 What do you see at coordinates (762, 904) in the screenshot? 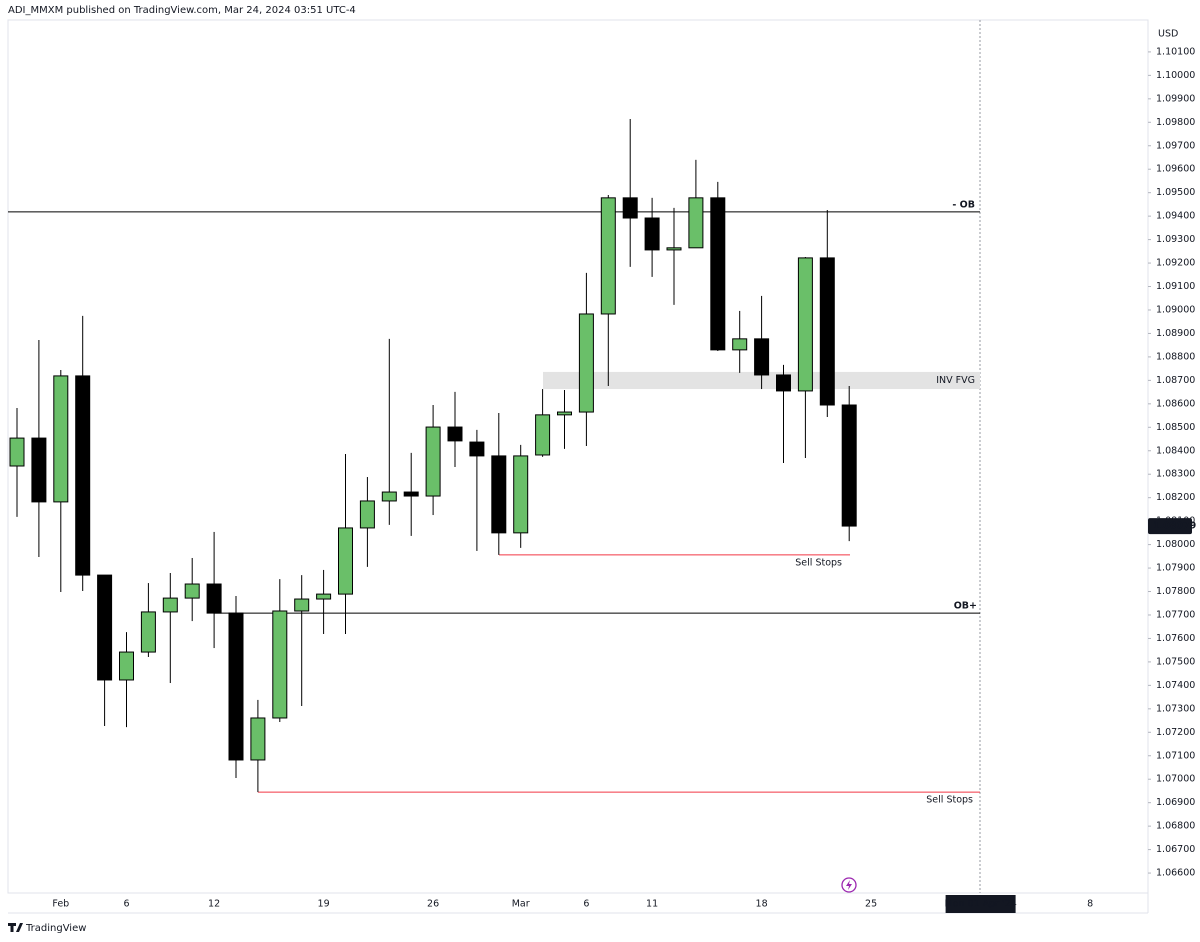
I see `x-tick-label: 18` at bounding box center [762, 904].